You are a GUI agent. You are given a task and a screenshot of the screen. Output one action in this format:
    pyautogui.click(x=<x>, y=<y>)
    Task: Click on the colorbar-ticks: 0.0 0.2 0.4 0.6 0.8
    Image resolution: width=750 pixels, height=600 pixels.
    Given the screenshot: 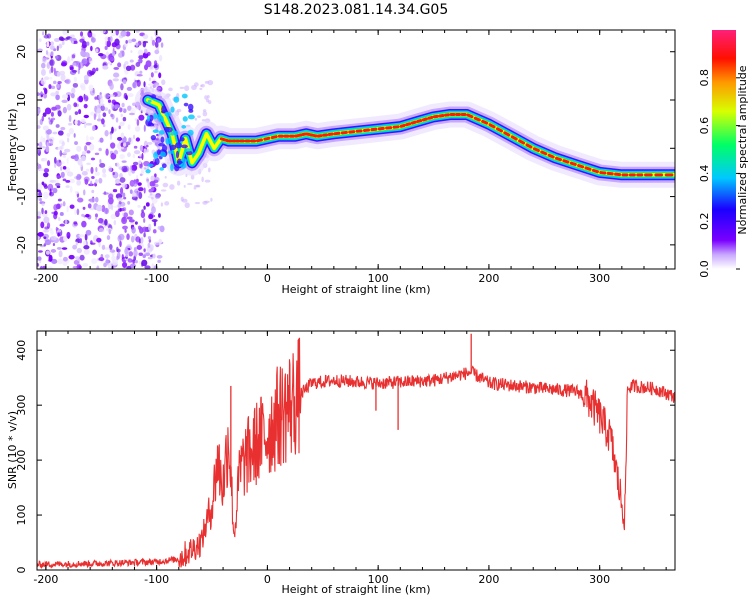 What is the action you would take?
    pyautogui.click(x=719, y=173)
    